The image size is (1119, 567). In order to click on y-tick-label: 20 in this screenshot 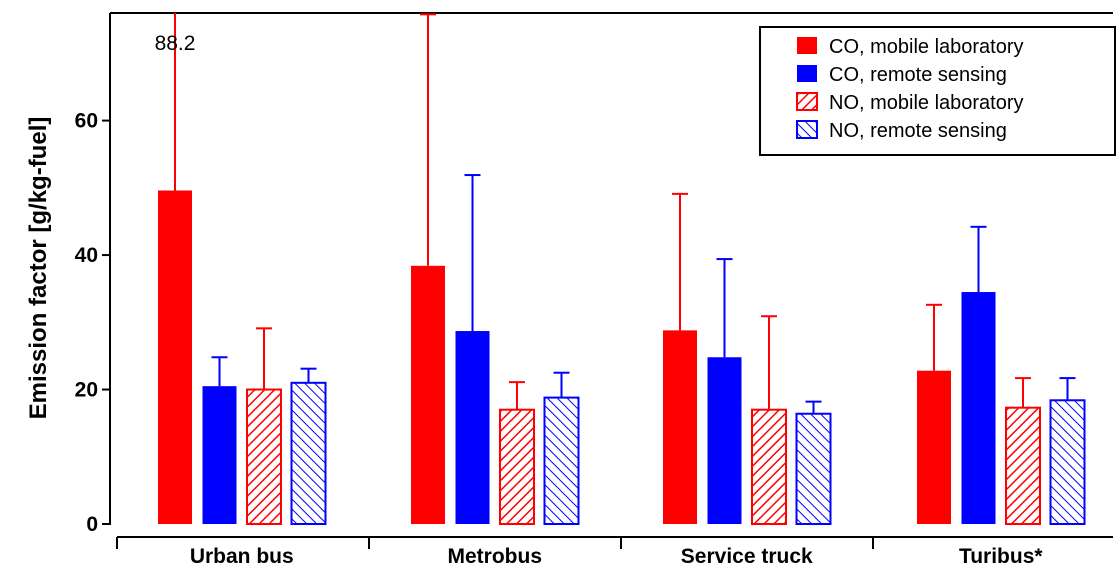, I will do `click(86, 390)`.